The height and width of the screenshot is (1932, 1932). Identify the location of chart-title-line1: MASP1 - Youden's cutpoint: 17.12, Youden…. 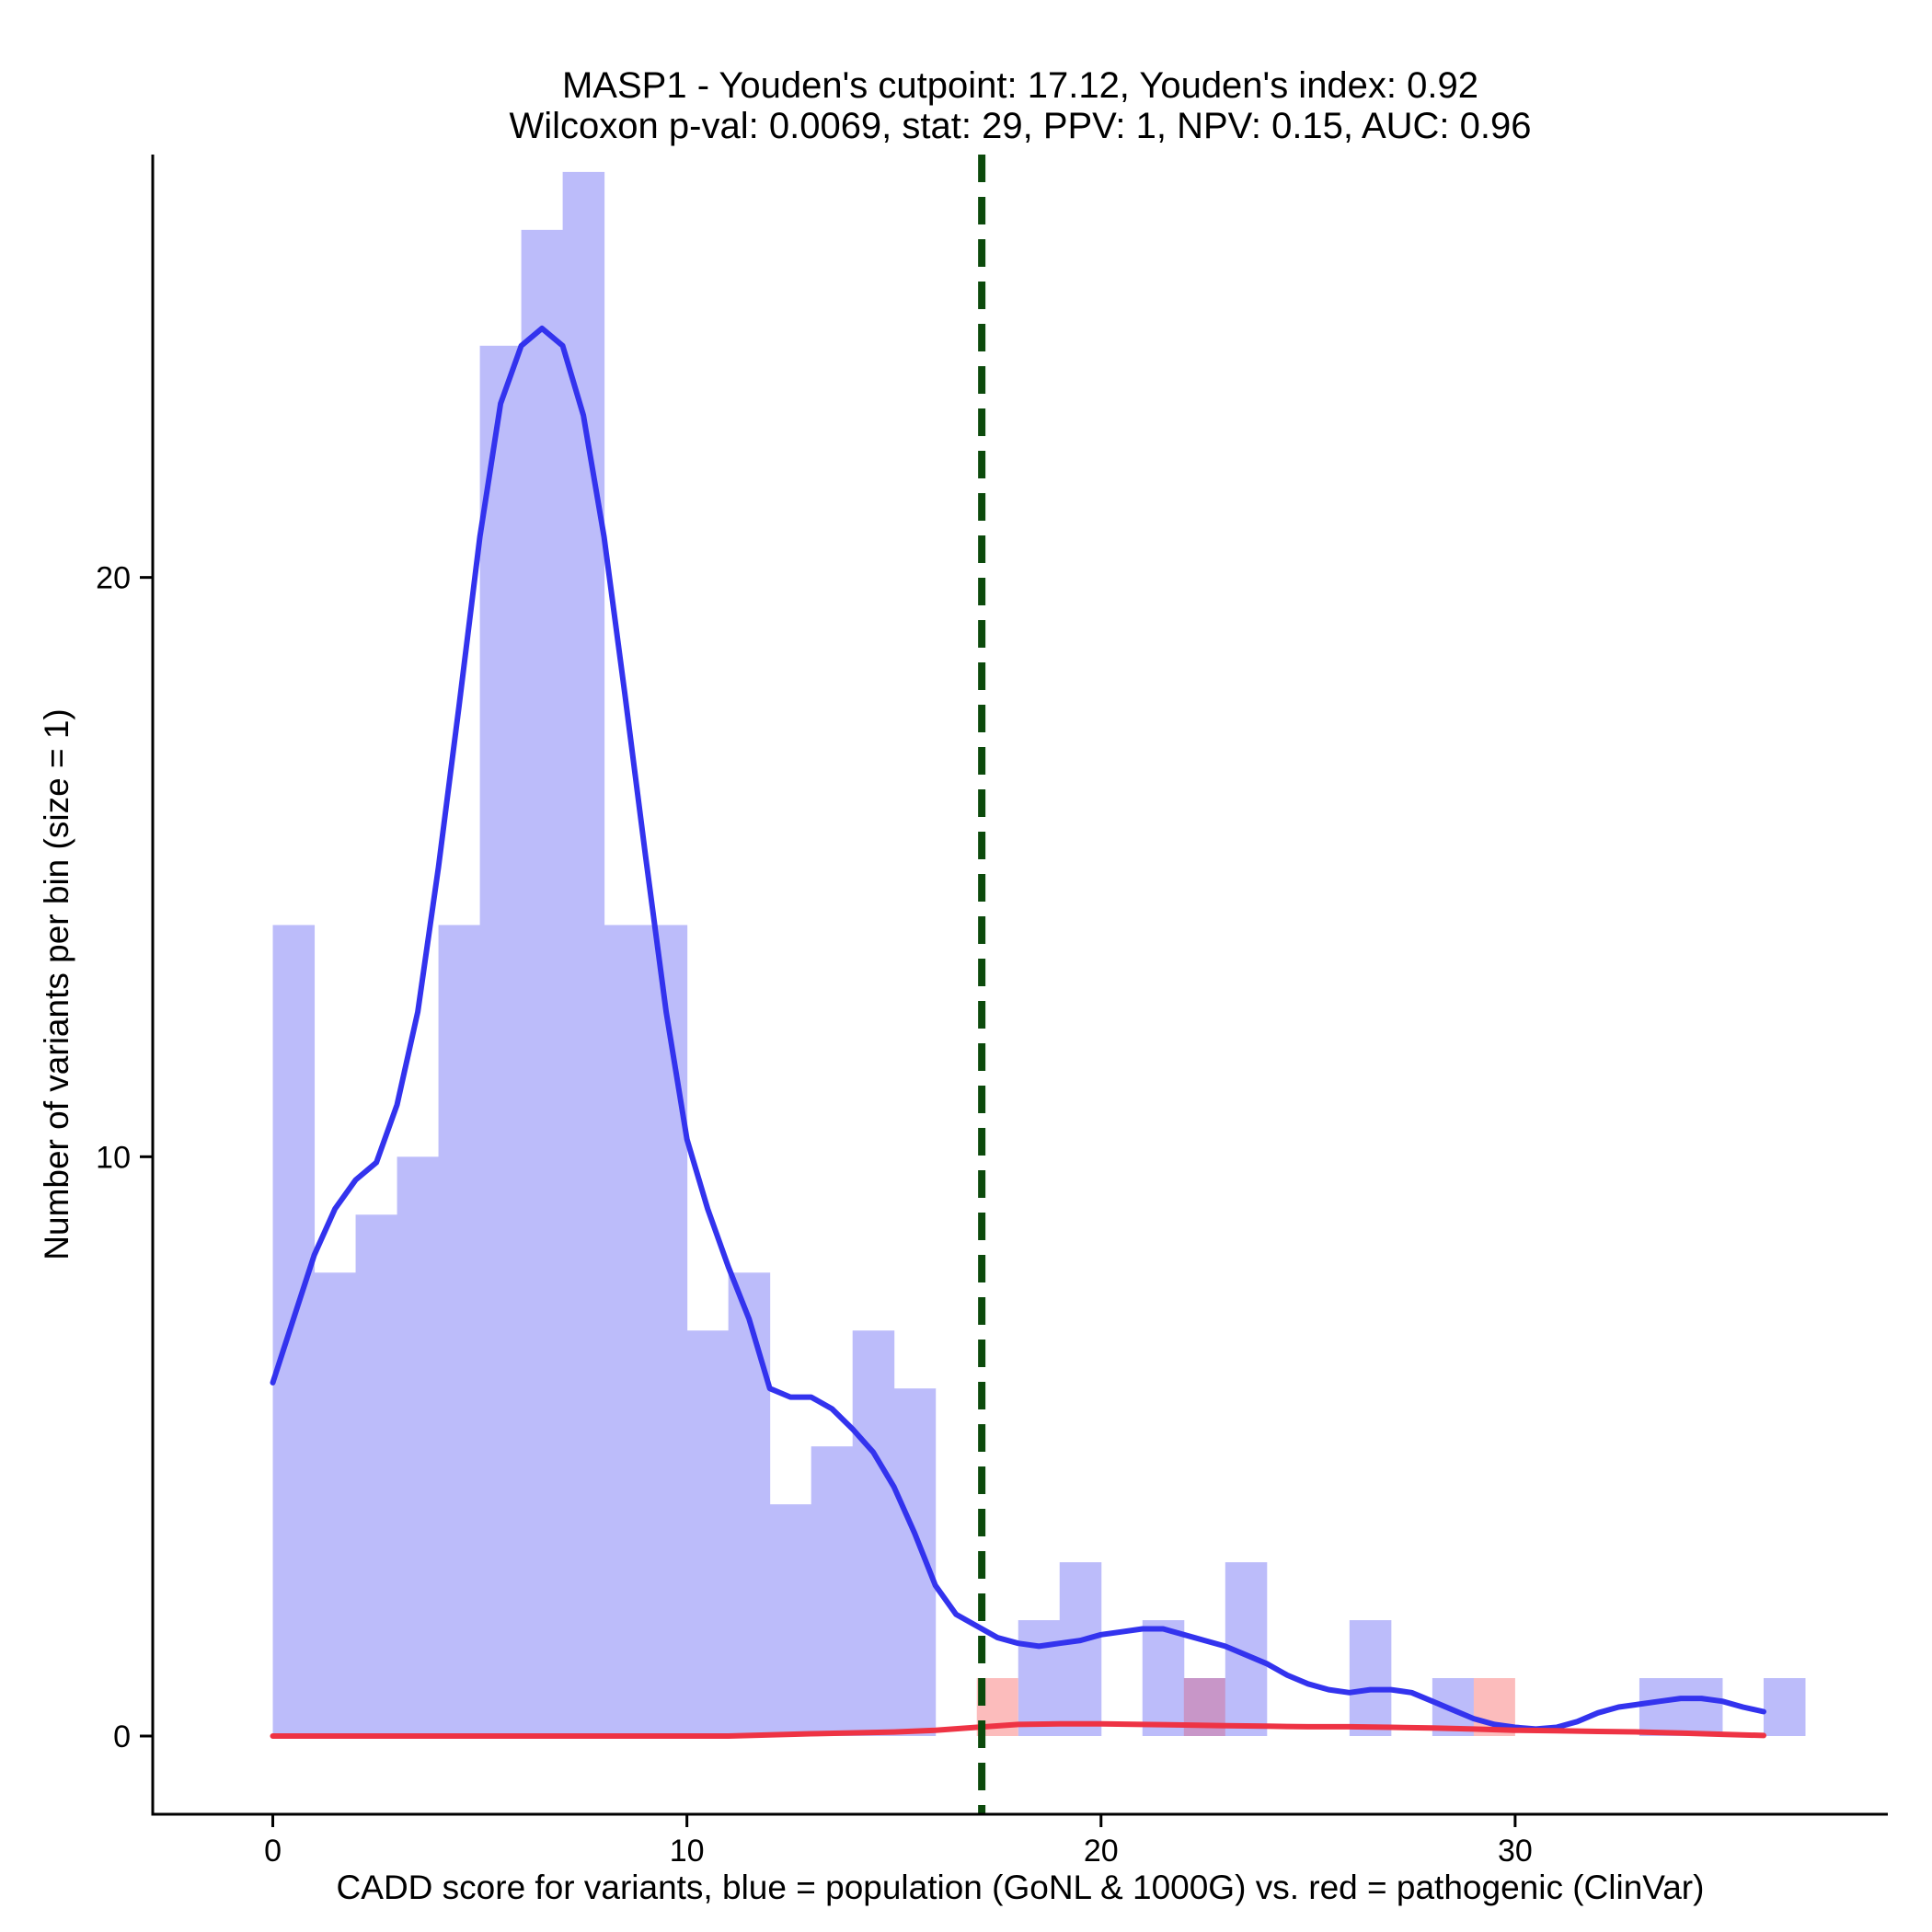
(1020, 85).